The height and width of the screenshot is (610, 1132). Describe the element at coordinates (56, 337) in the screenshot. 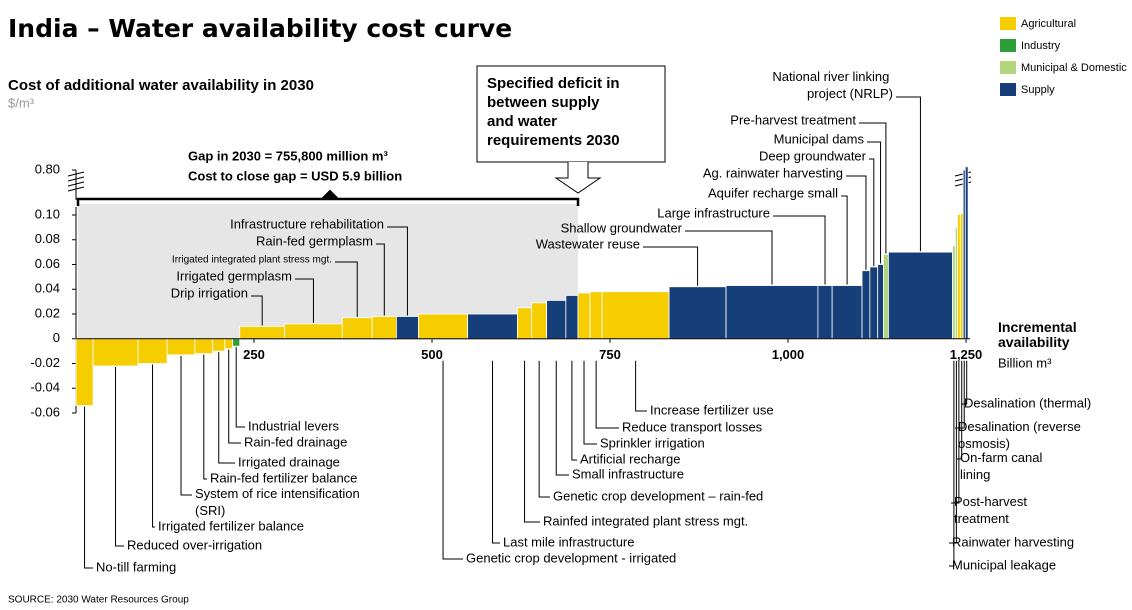

I see `y-tick-label: 0` at that location.